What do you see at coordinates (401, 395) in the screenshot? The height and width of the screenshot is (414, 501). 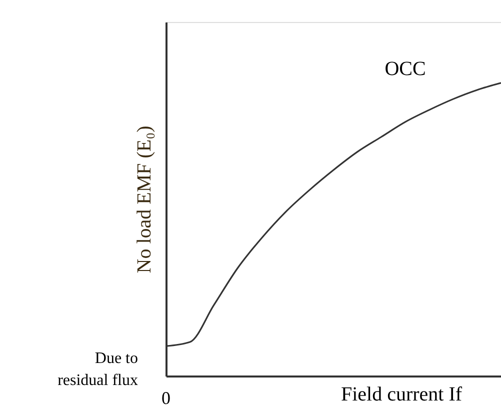 I see `x-axis-title: Field current If` at bounding box center [401, 395].